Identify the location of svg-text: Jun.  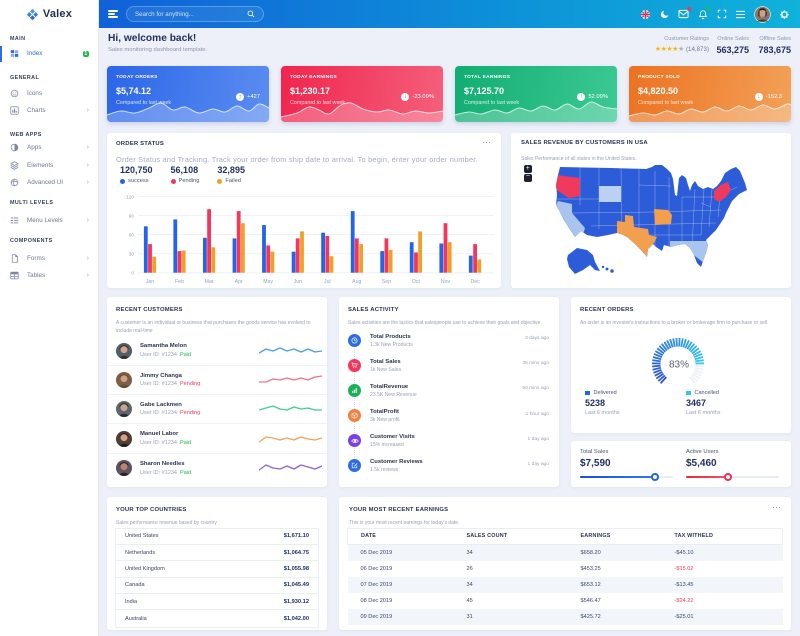
(298, 282).